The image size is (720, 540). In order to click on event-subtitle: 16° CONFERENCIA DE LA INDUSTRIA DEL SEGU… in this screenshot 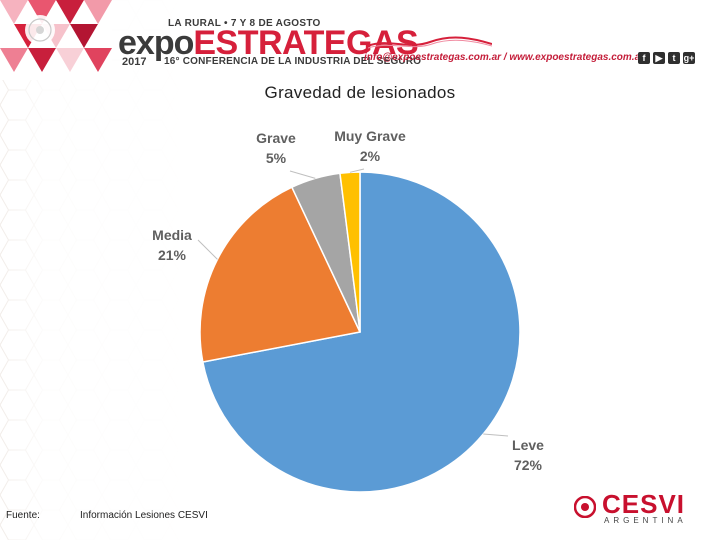, I will do `click(293, 61)`.